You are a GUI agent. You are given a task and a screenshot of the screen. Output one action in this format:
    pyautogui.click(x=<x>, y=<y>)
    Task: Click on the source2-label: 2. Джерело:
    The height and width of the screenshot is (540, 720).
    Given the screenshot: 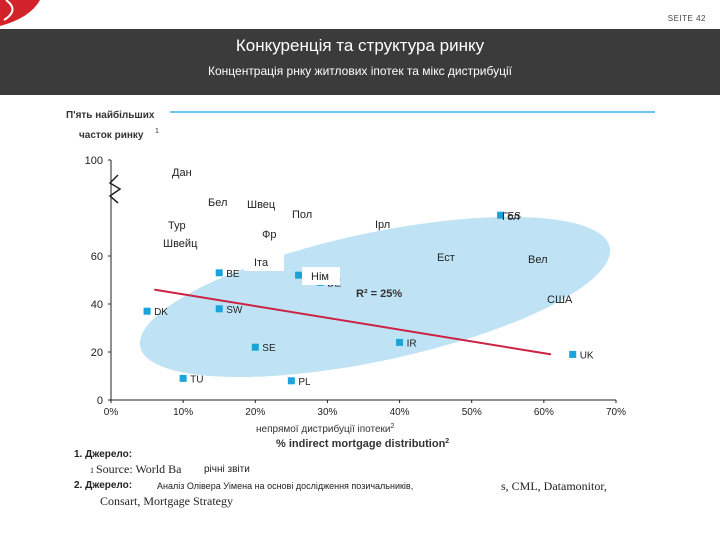 What is the action you would take?
    pyautogui.click(x=103, y=485)
    